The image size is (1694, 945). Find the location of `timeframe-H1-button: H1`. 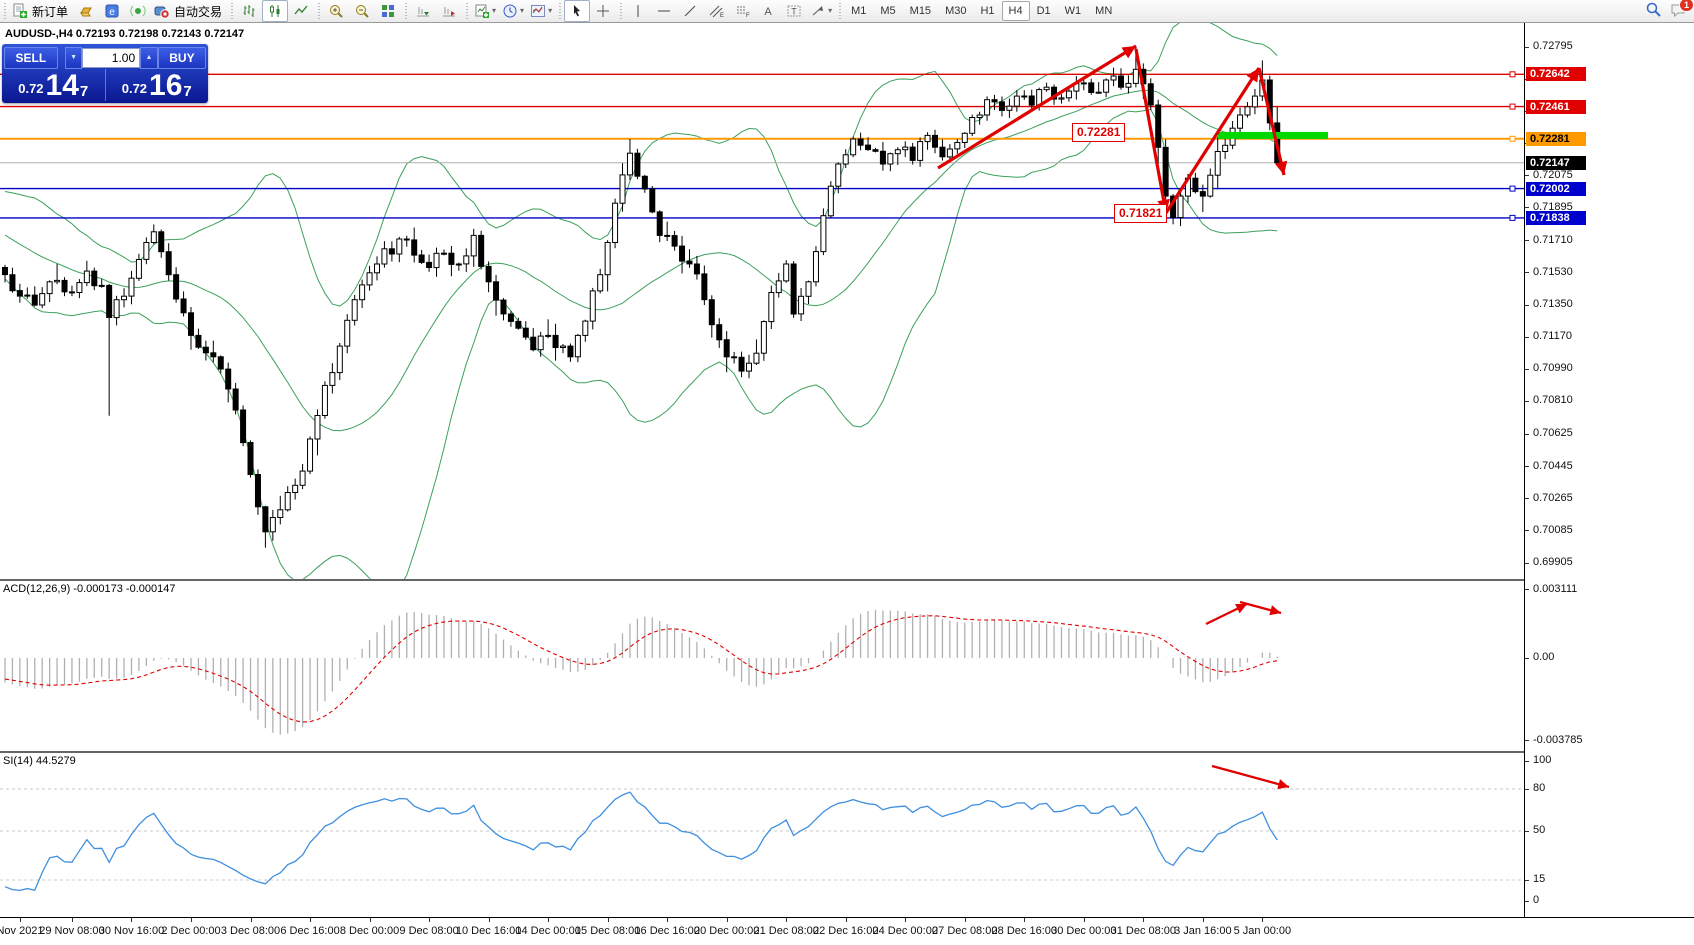

timeframe-H1-button: H1 is located at coordinates (987, 11).